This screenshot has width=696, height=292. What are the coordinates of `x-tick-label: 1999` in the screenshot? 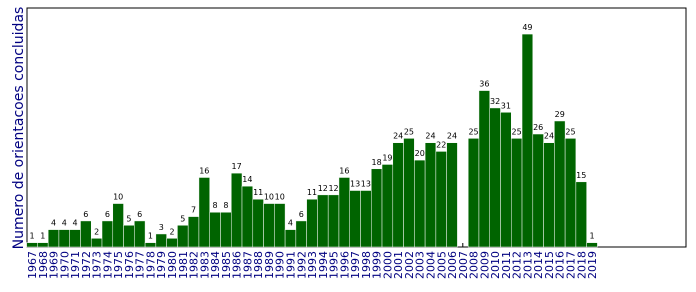 It's located at (377, 265).